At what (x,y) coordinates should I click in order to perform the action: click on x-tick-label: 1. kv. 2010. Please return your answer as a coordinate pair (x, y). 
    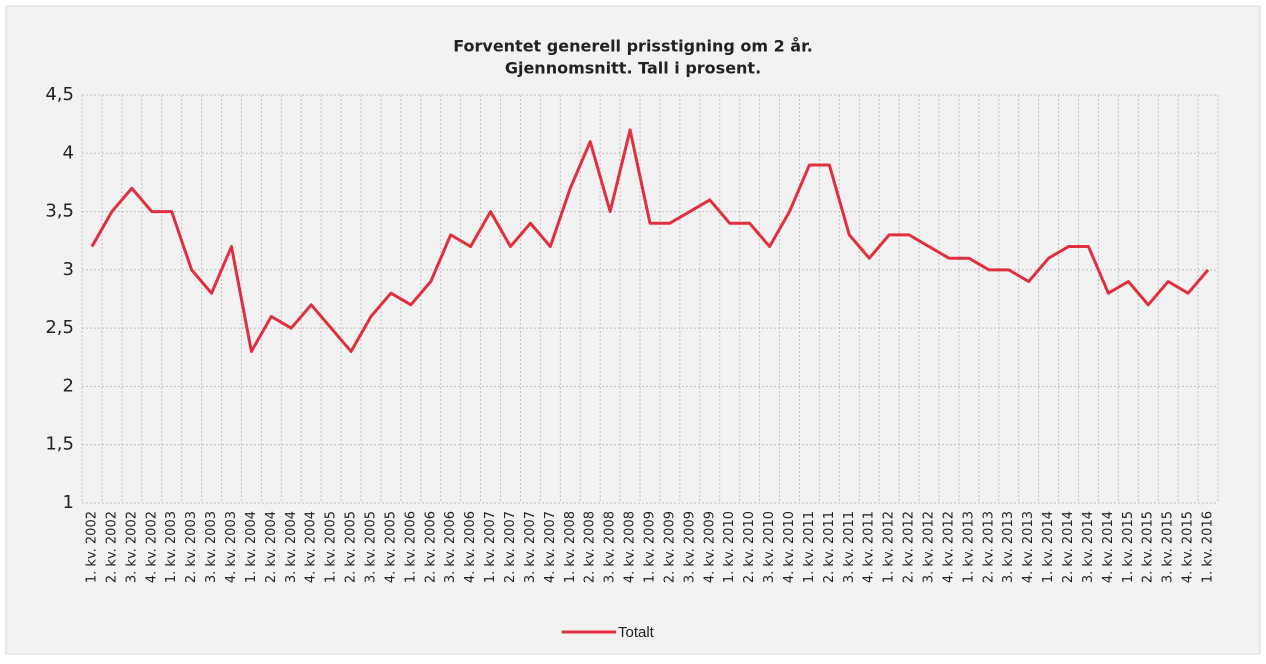
    Looking at the image, I should click on (729, 547).